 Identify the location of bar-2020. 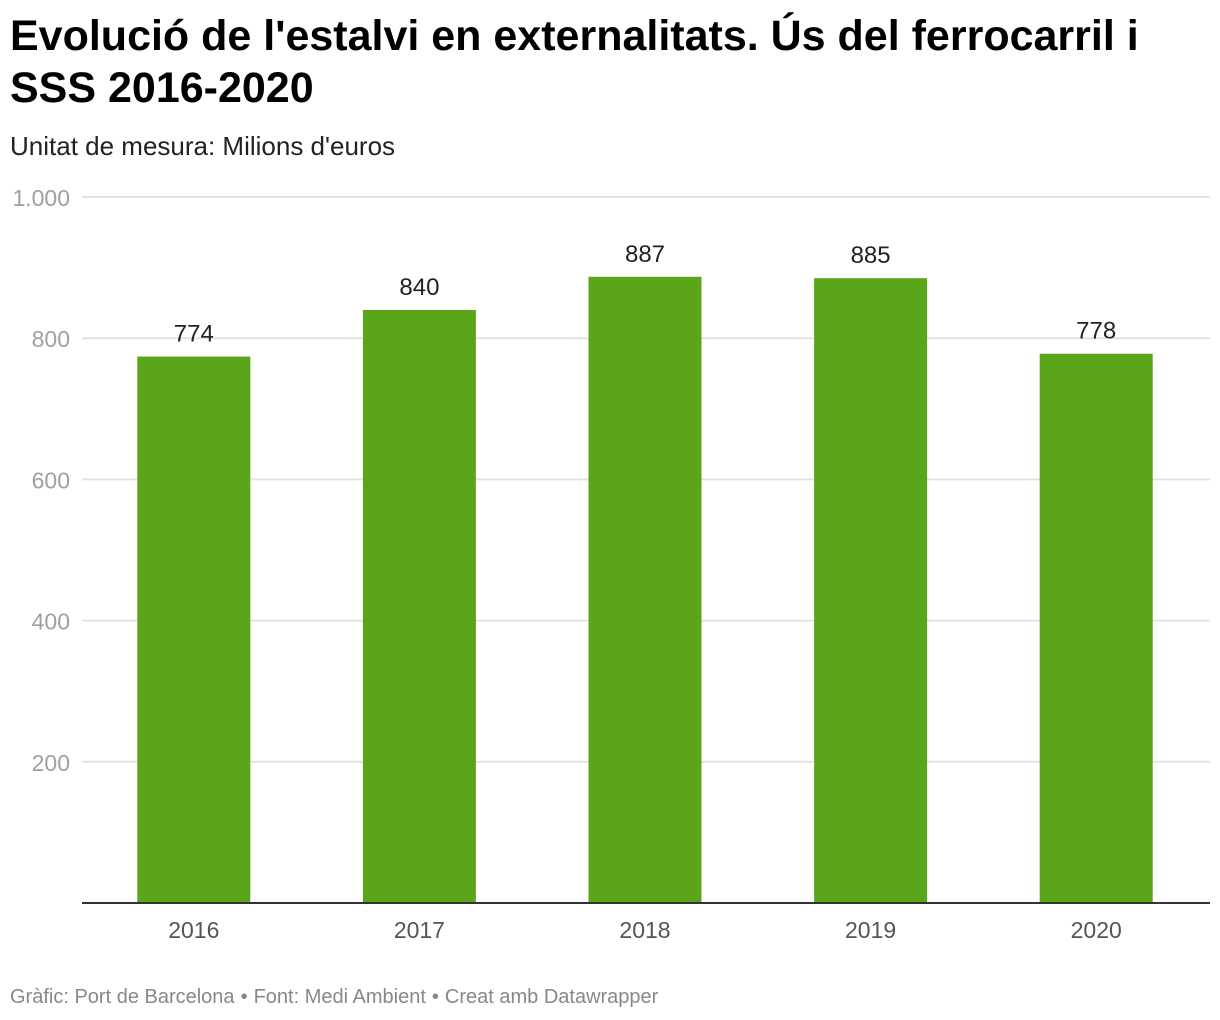
(1096, 628).